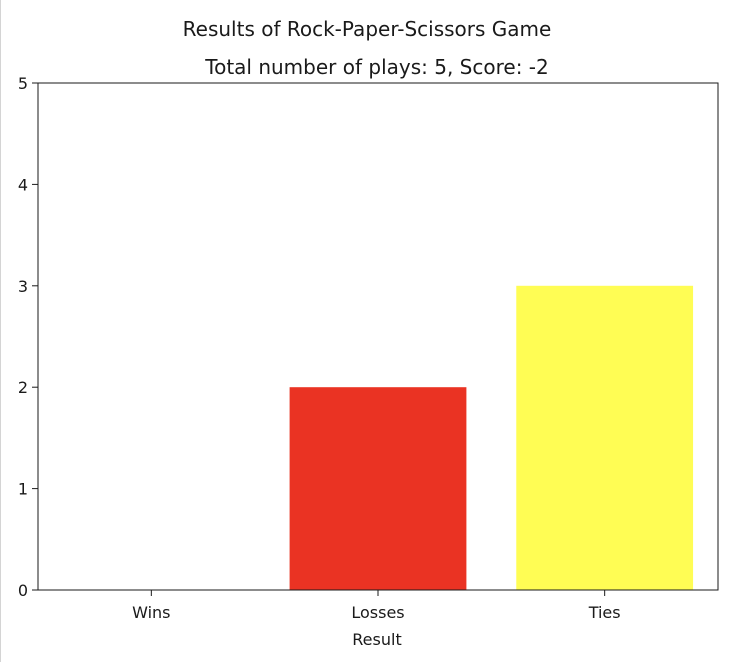  Describe the element at coordinates (376, 67) in the screenshot. I see `chart-subtitle: Total number of plays: 5, Score: -2` at that location.